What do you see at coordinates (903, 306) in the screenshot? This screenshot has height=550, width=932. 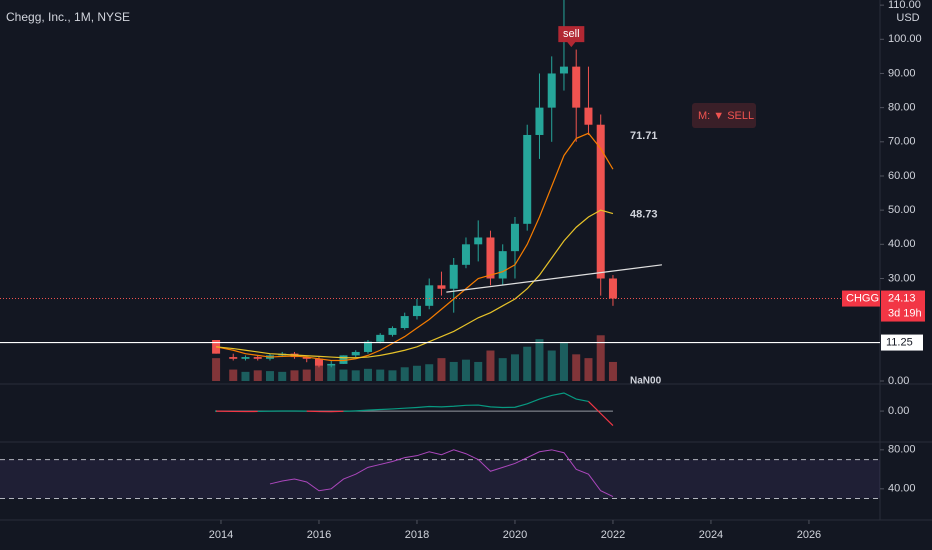 I see `price-badge` at bounding box center [903, 306].